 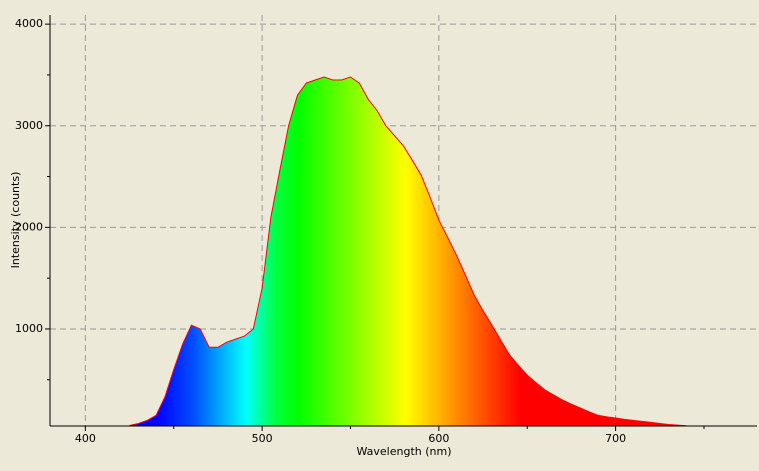 I want to click on y-tick-label: 3000, so click(x=29, y=125).